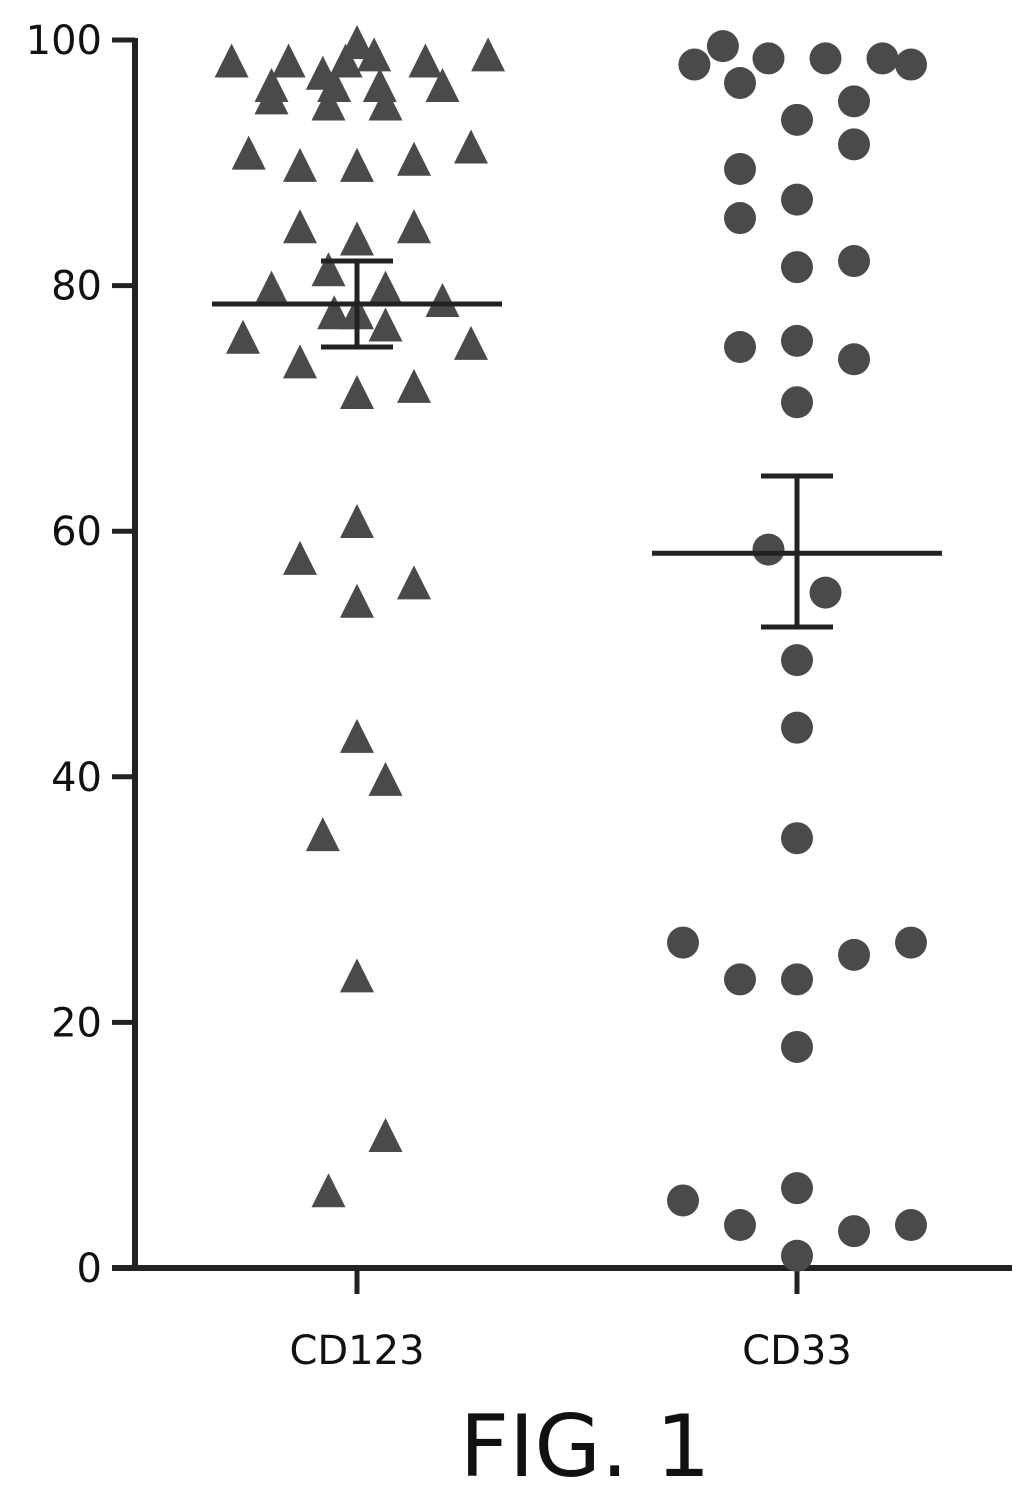 The height and width of the screenshot is (1498, 1035). I want to click on figure-caption: FIG. 1, so click(585, 1447).